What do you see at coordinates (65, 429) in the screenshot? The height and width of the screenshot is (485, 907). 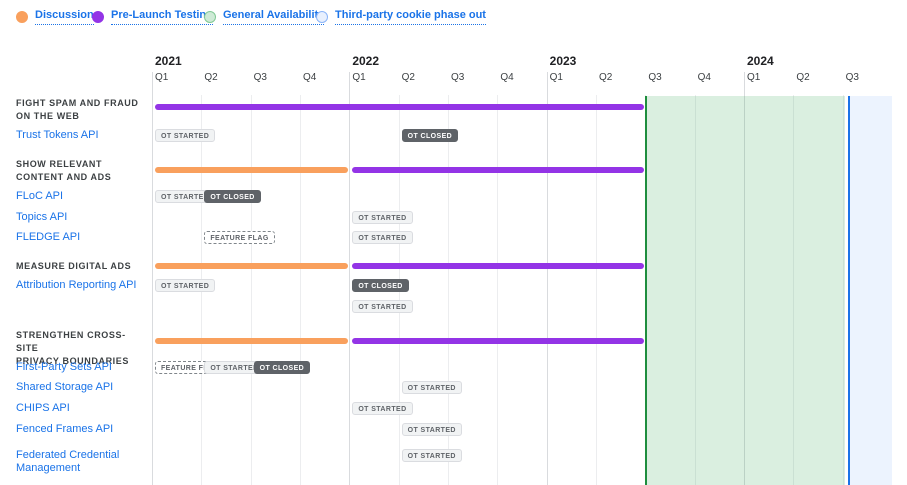 I see `api-link: Fenced Frames API` at bounding box center [65, 429].